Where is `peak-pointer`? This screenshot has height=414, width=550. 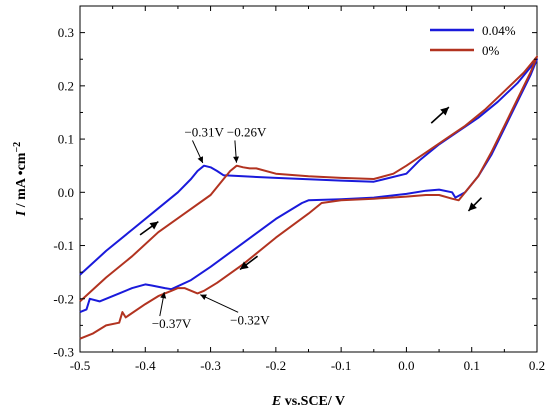
peak-pointer is located at coordinates (219, 303).